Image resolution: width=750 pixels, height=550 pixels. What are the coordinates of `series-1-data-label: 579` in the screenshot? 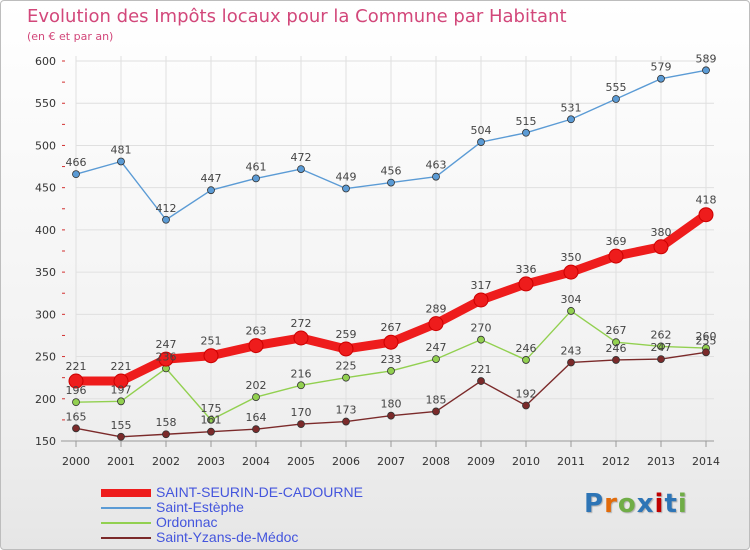 It's located at (661, 67).